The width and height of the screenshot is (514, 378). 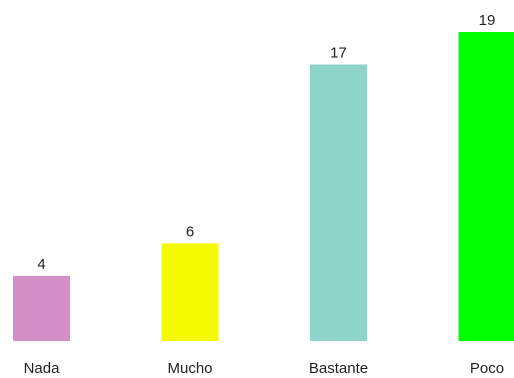 I want to click on bar-nada, so click(x=41, y=308).